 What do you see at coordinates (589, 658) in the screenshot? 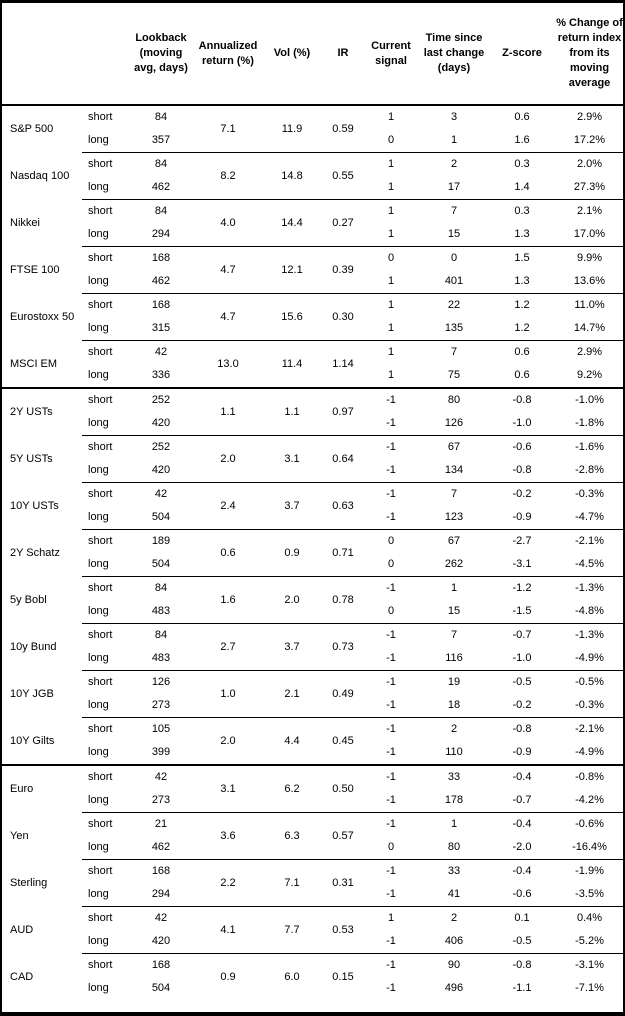
I see `pct-change-cell: -4.9%` at bounding box center [589, 658].